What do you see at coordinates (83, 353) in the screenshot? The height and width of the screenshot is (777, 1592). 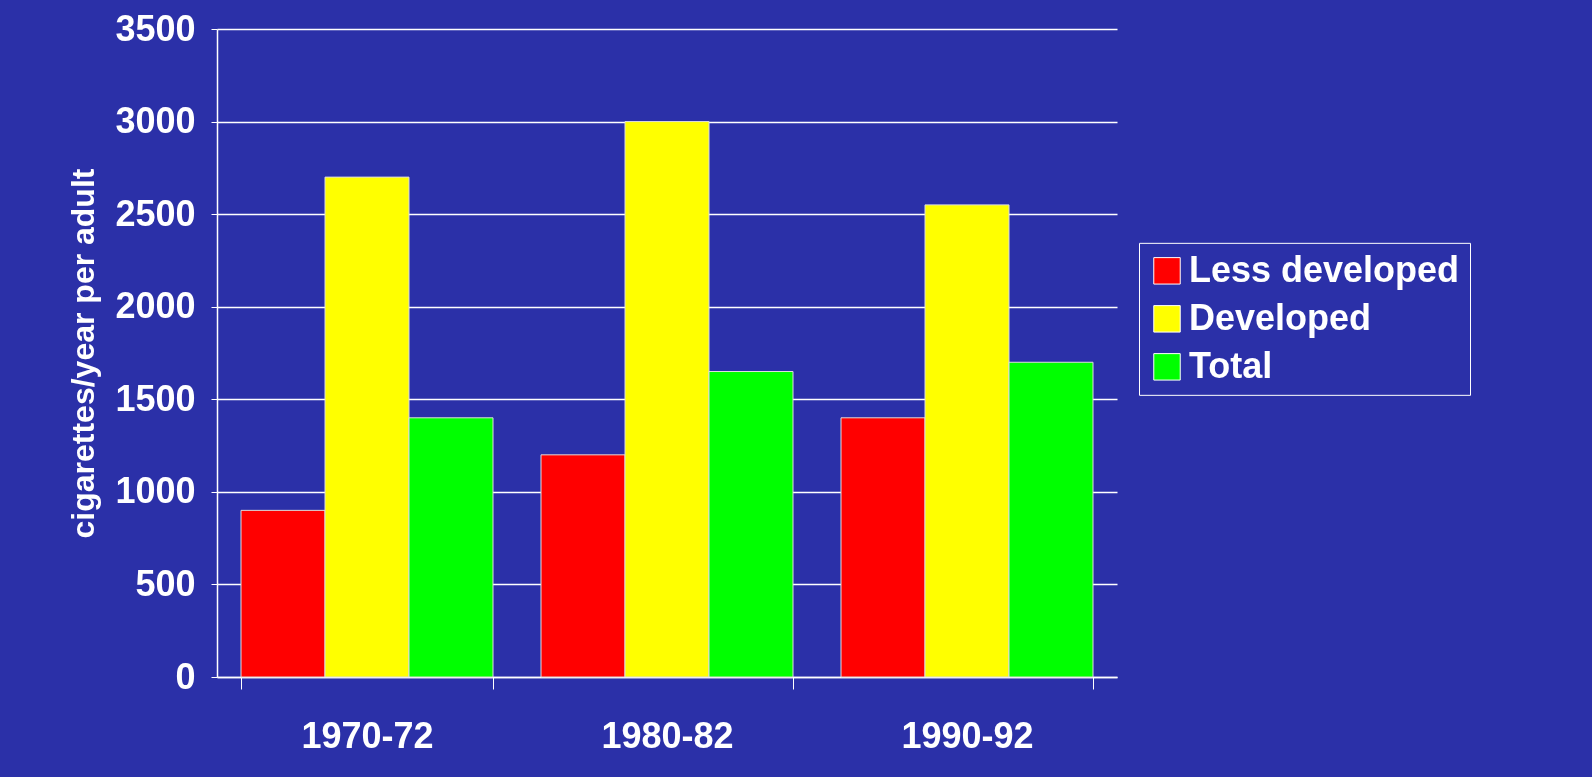 I see `y-axis-title: cigarettes/year per adult` at bounding box center [83, 353].